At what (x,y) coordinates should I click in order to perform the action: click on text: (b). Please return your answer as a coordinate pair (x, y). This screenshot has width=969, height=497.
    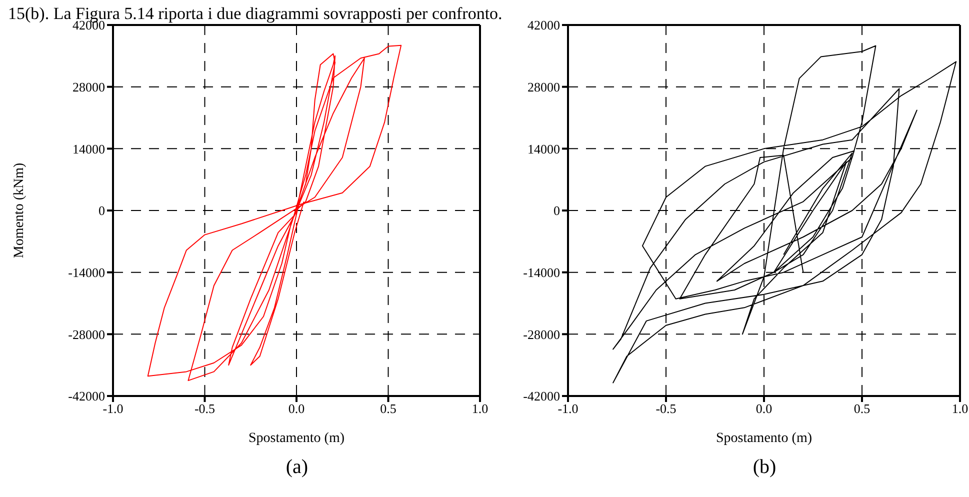
    Looking at the image, I should click on (765, 467).